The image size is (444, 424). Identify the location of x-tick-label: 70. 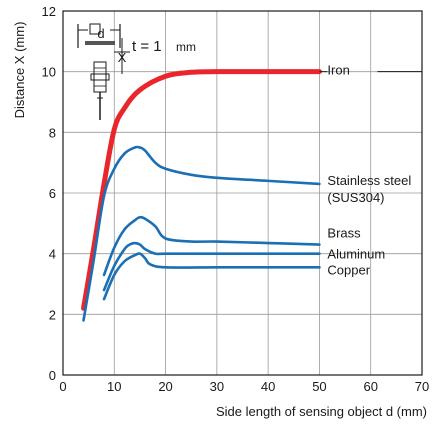
(422, 386).